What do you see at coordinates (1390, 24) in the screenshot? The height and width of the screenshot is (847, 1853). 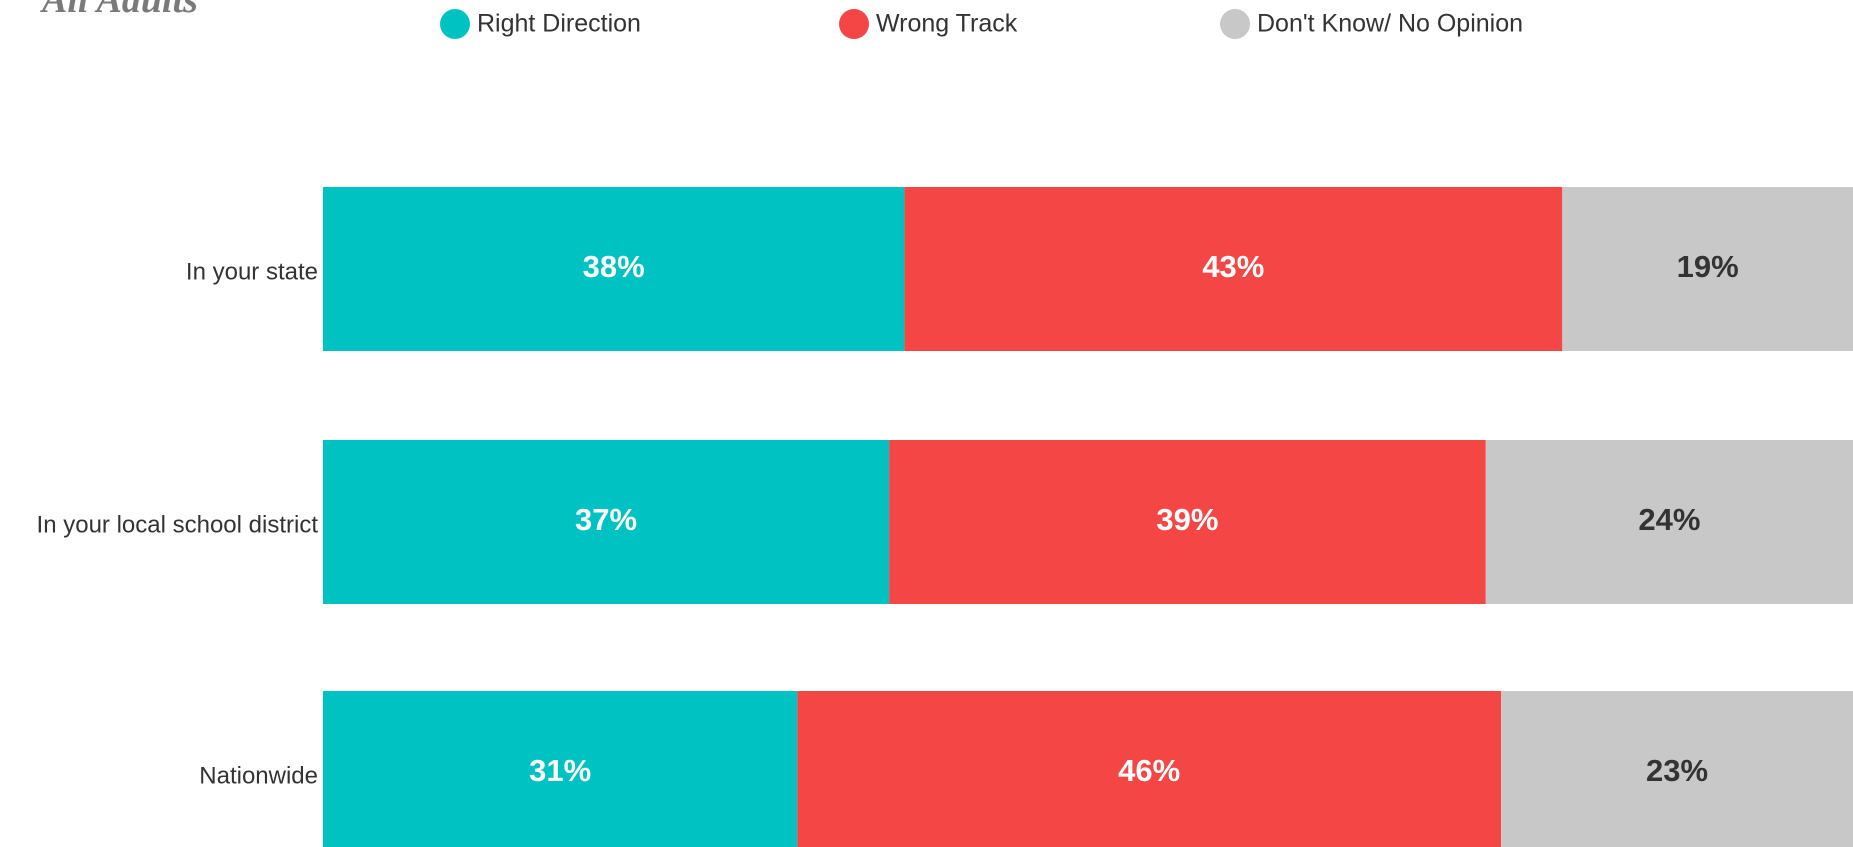 I see `legend-label: Don't Know/ No Opinion` at bounding box center [1390, 24].